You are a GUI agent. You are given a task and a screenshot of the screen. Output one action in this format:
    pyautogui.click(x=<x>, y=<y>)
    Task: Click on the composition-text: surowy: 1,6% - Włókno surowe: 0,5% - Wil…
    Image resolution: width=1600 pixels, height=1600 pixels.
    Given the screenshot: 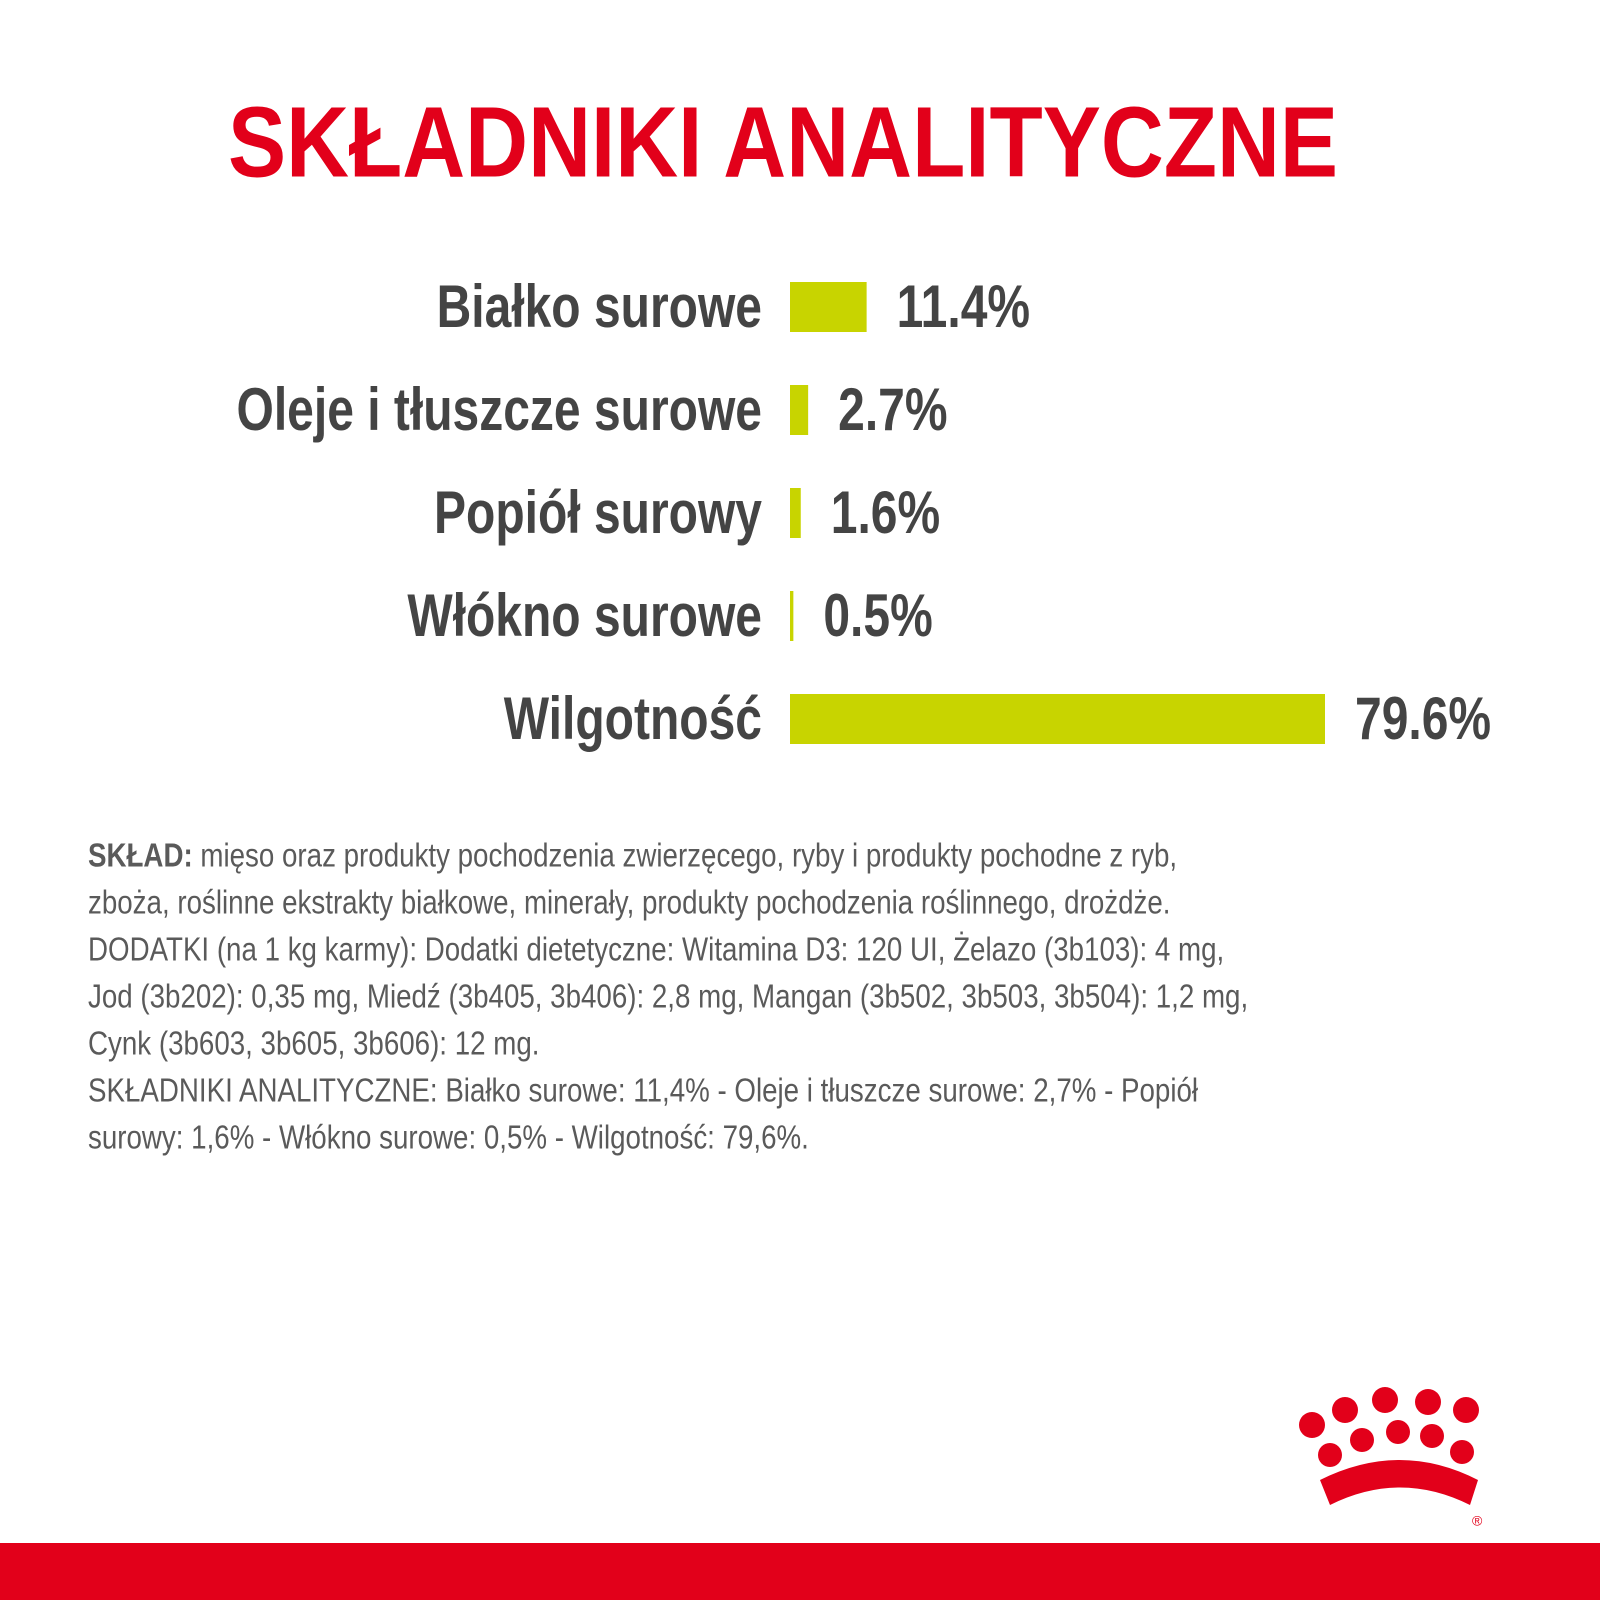 What is the action you would take?
    pyautogui.click(x=448, y=1137)
    